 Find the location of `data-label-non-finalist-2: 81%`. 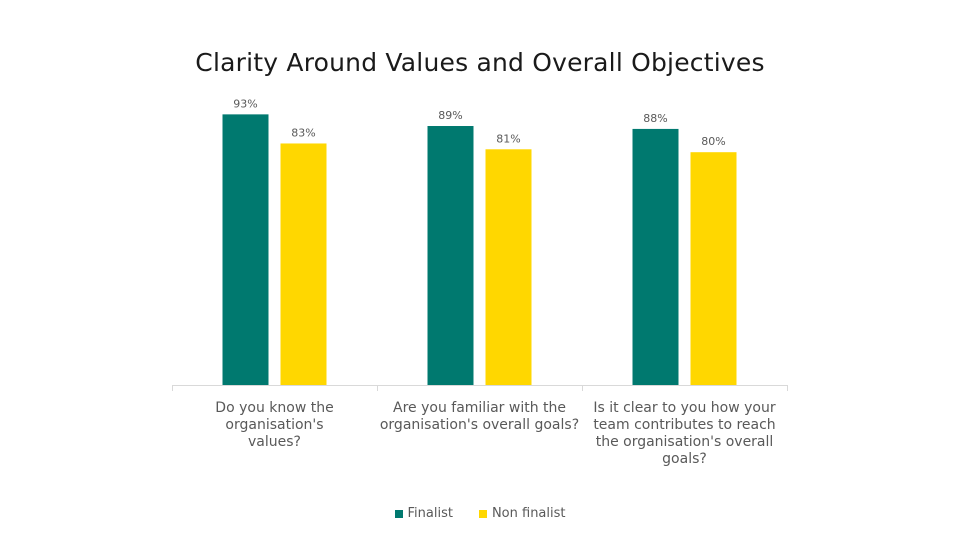

data-label-non-finalist-2: 81% is located at coordinates (508, 138).